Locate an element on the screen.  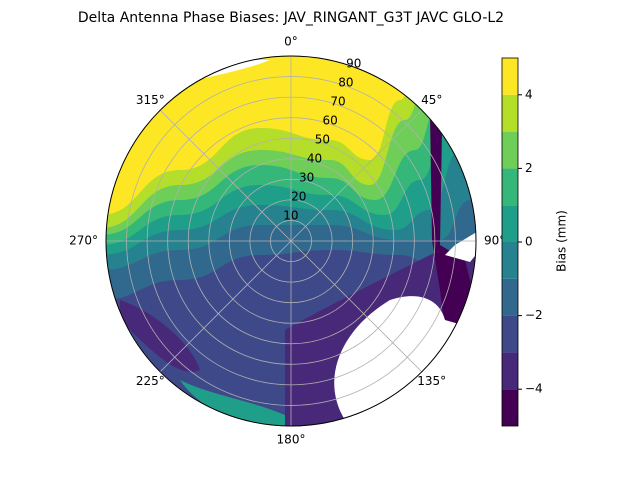
r-tick-label: 80 is located at coordinates (345, 83).